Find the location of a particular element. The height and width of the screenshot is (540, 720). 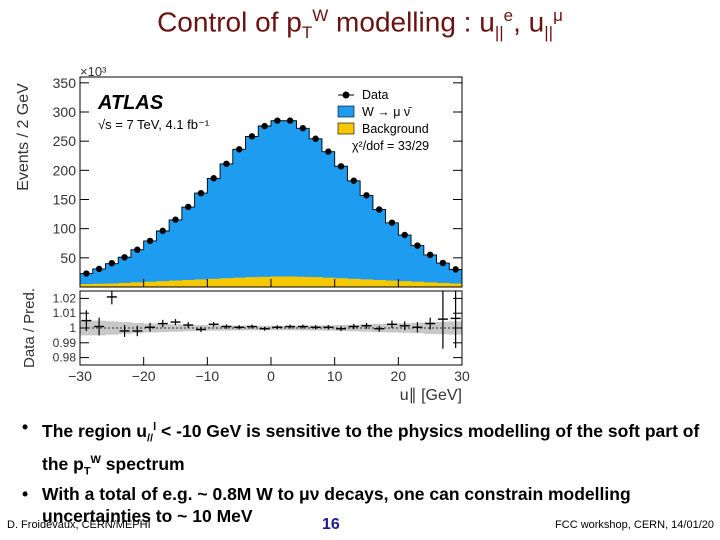

x-tick-label: 10 is located at coordinates (335, 376).